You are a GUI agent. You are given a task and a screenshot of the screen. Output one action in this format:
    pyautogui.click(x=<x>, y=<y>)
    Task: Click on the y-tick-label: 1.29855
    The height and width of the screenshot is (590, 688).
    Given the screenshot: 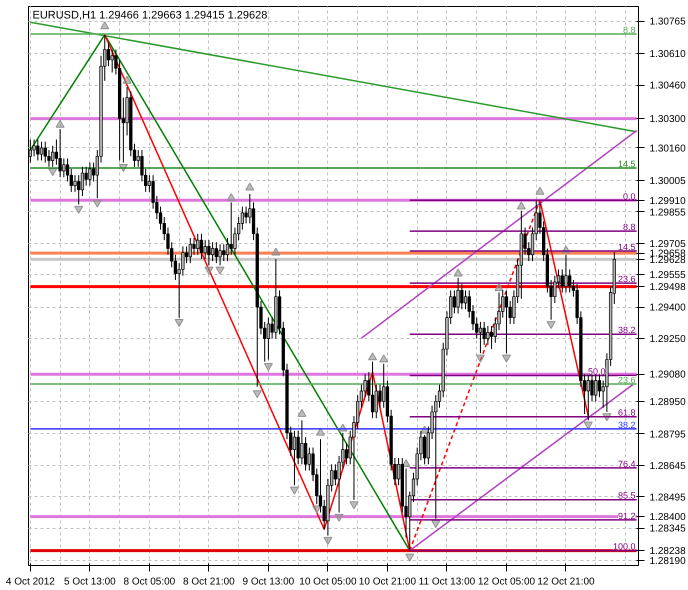 What is the action you would take?
    pyautogui.click(x=668, y=212)
    